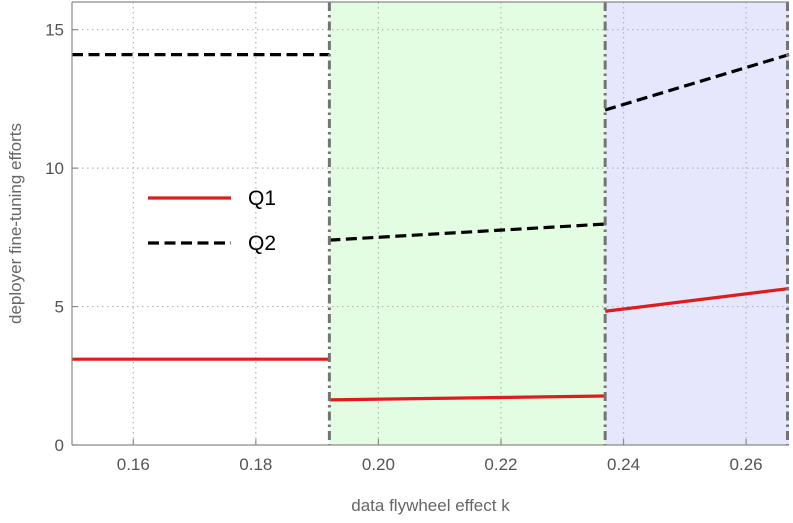 The height and width of the screenshot is (523, 793). I want to click on y-tick-label: 10, so click(54, 168).